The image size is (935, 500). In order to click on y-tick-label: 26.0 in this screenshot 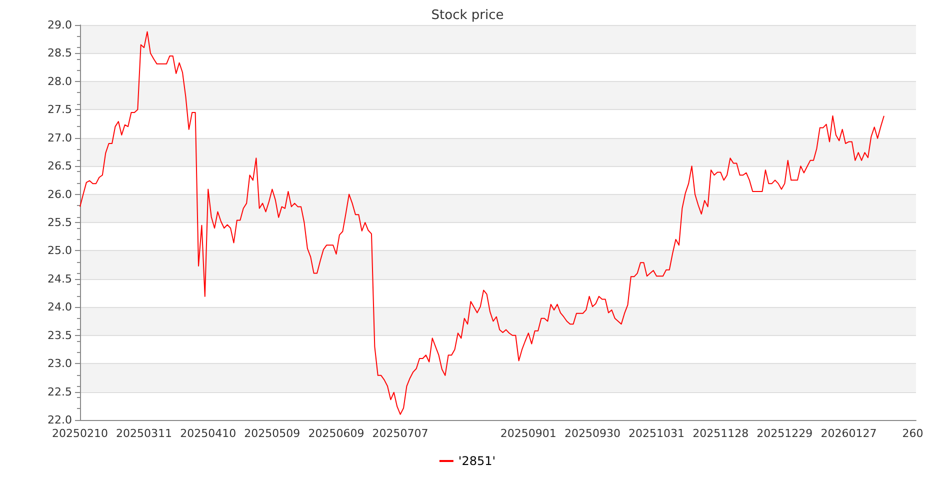, I will do `click(60, 194)`.